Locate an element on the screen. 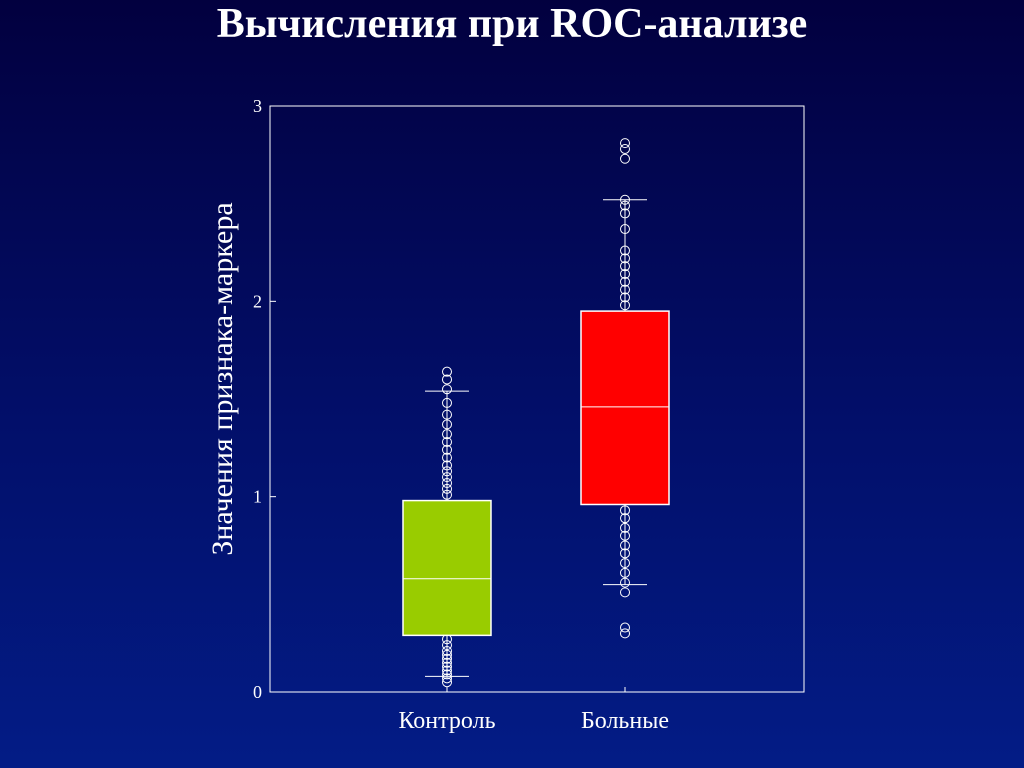 This screenshot has height=768, width=1024. x-category-label: Больные is located at coordinates (625, 721).